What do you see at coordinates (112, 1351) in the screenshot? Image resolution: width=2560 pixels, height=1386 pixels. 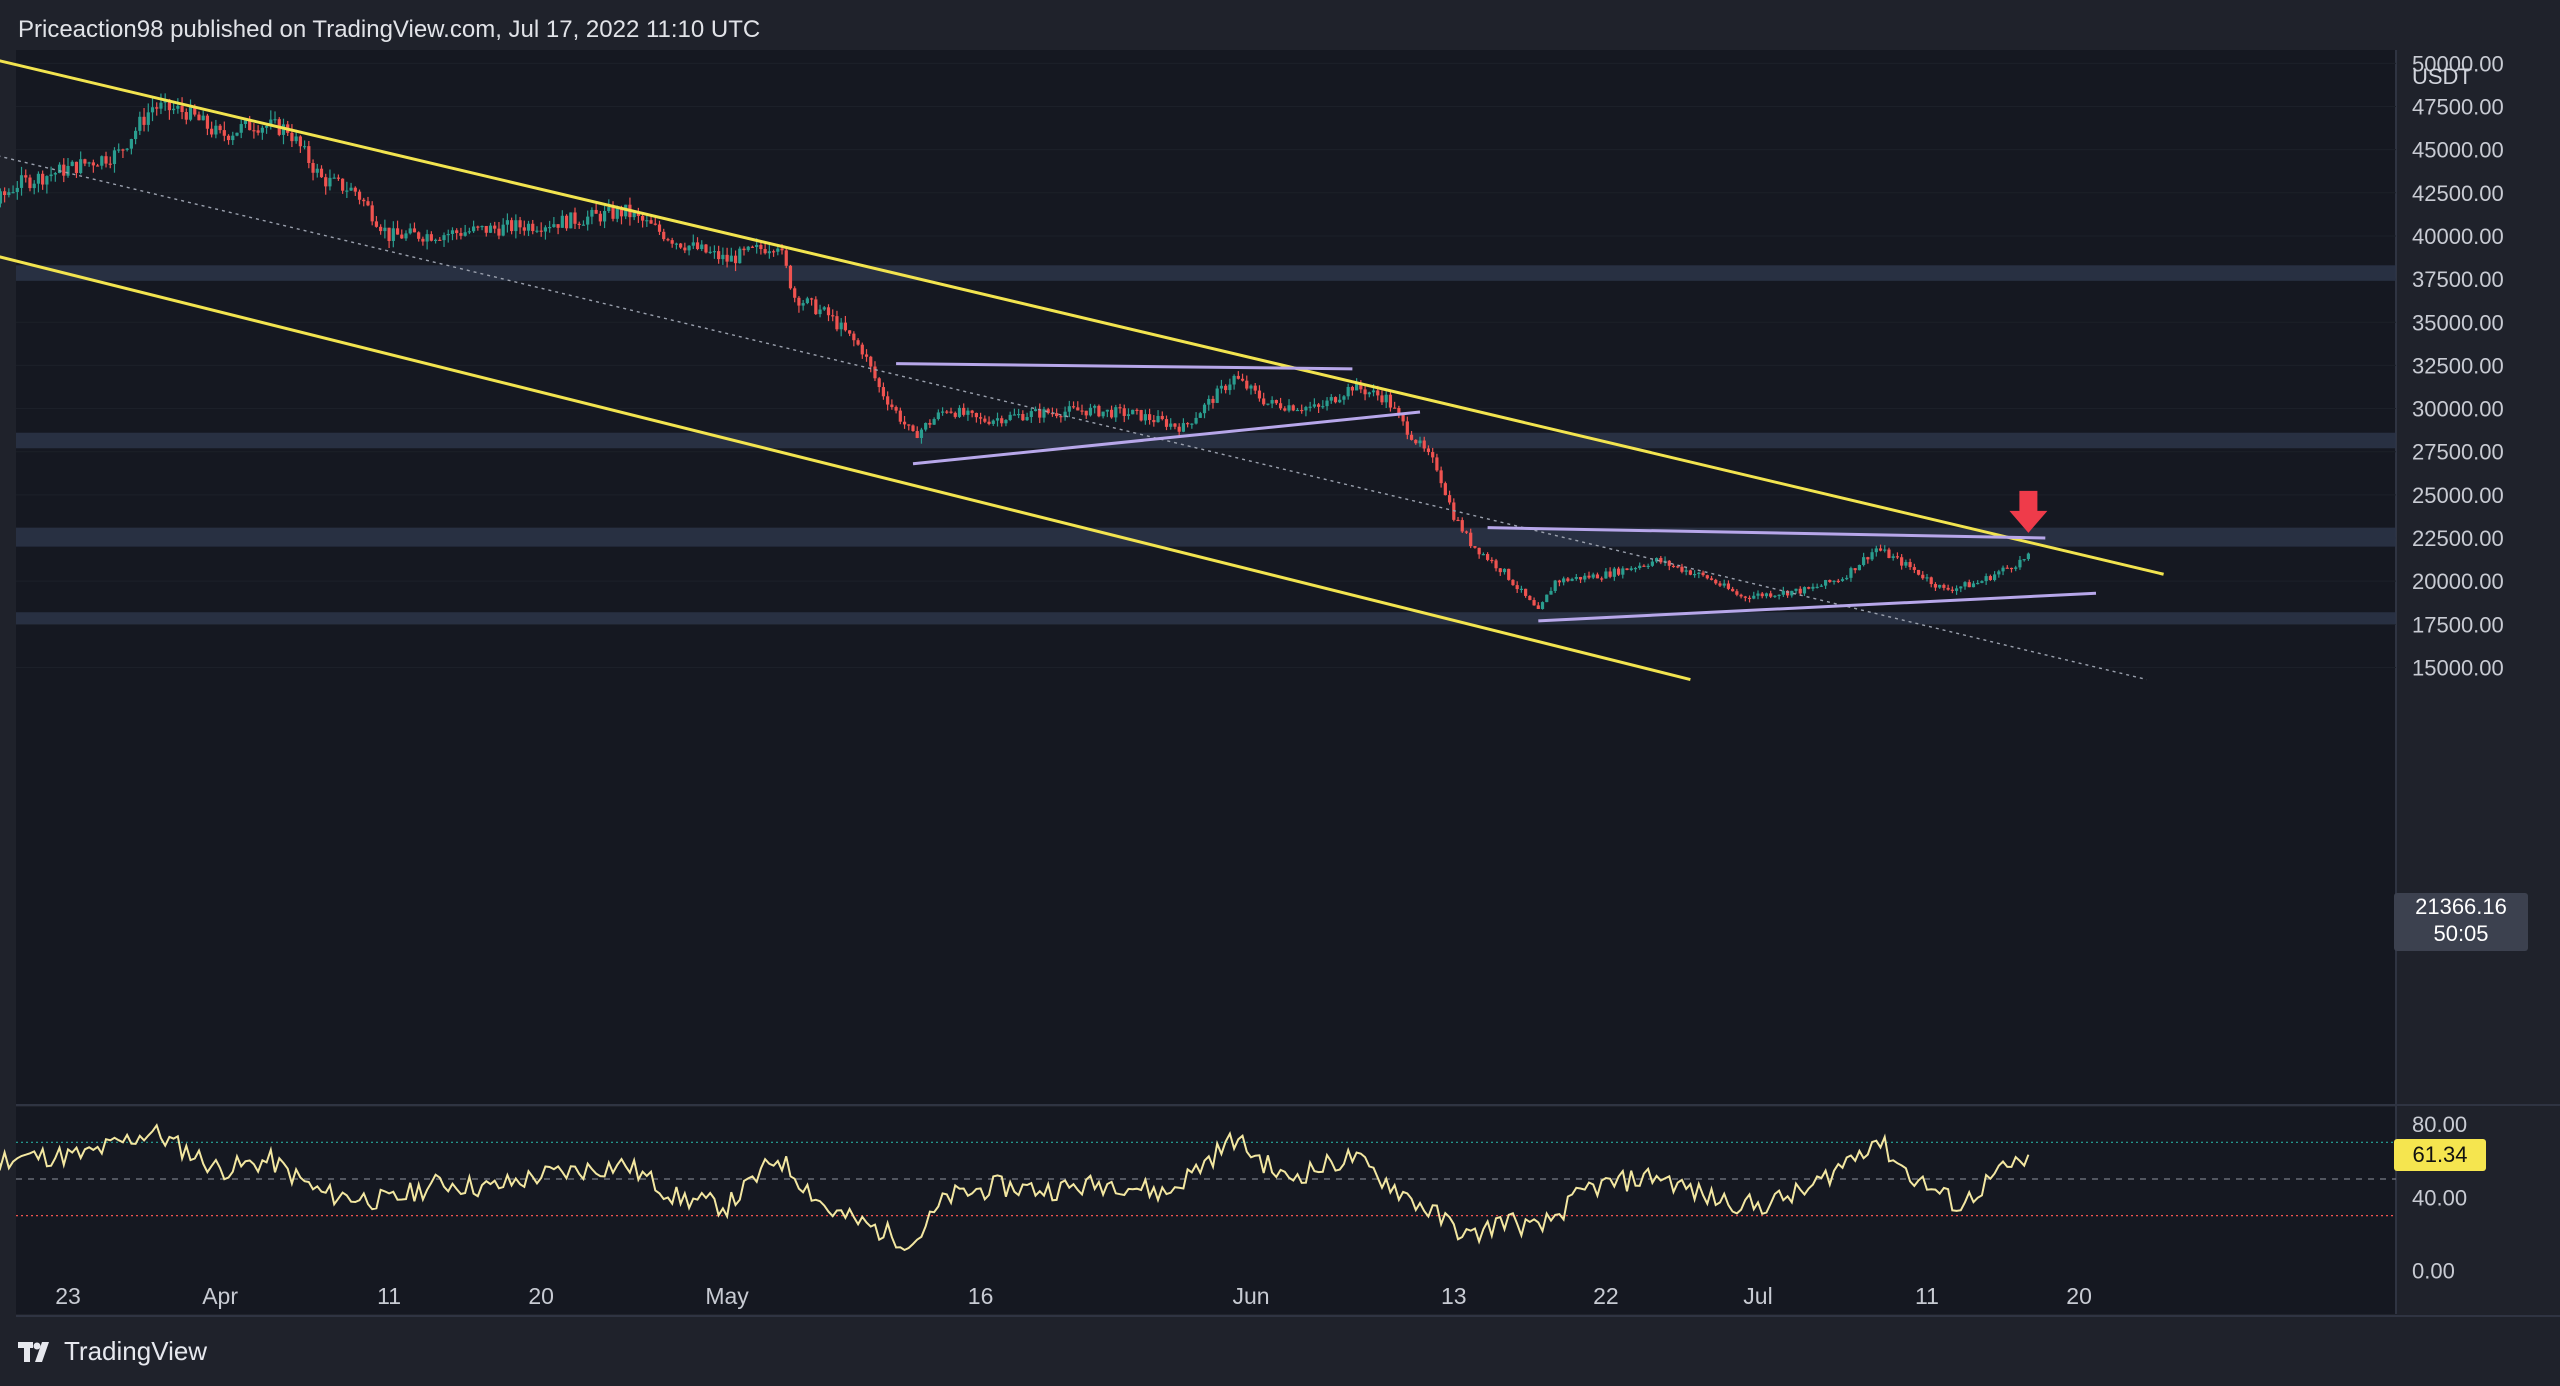 I see `tradingview-brand: TradingView` at bounding box center [112, 1351].